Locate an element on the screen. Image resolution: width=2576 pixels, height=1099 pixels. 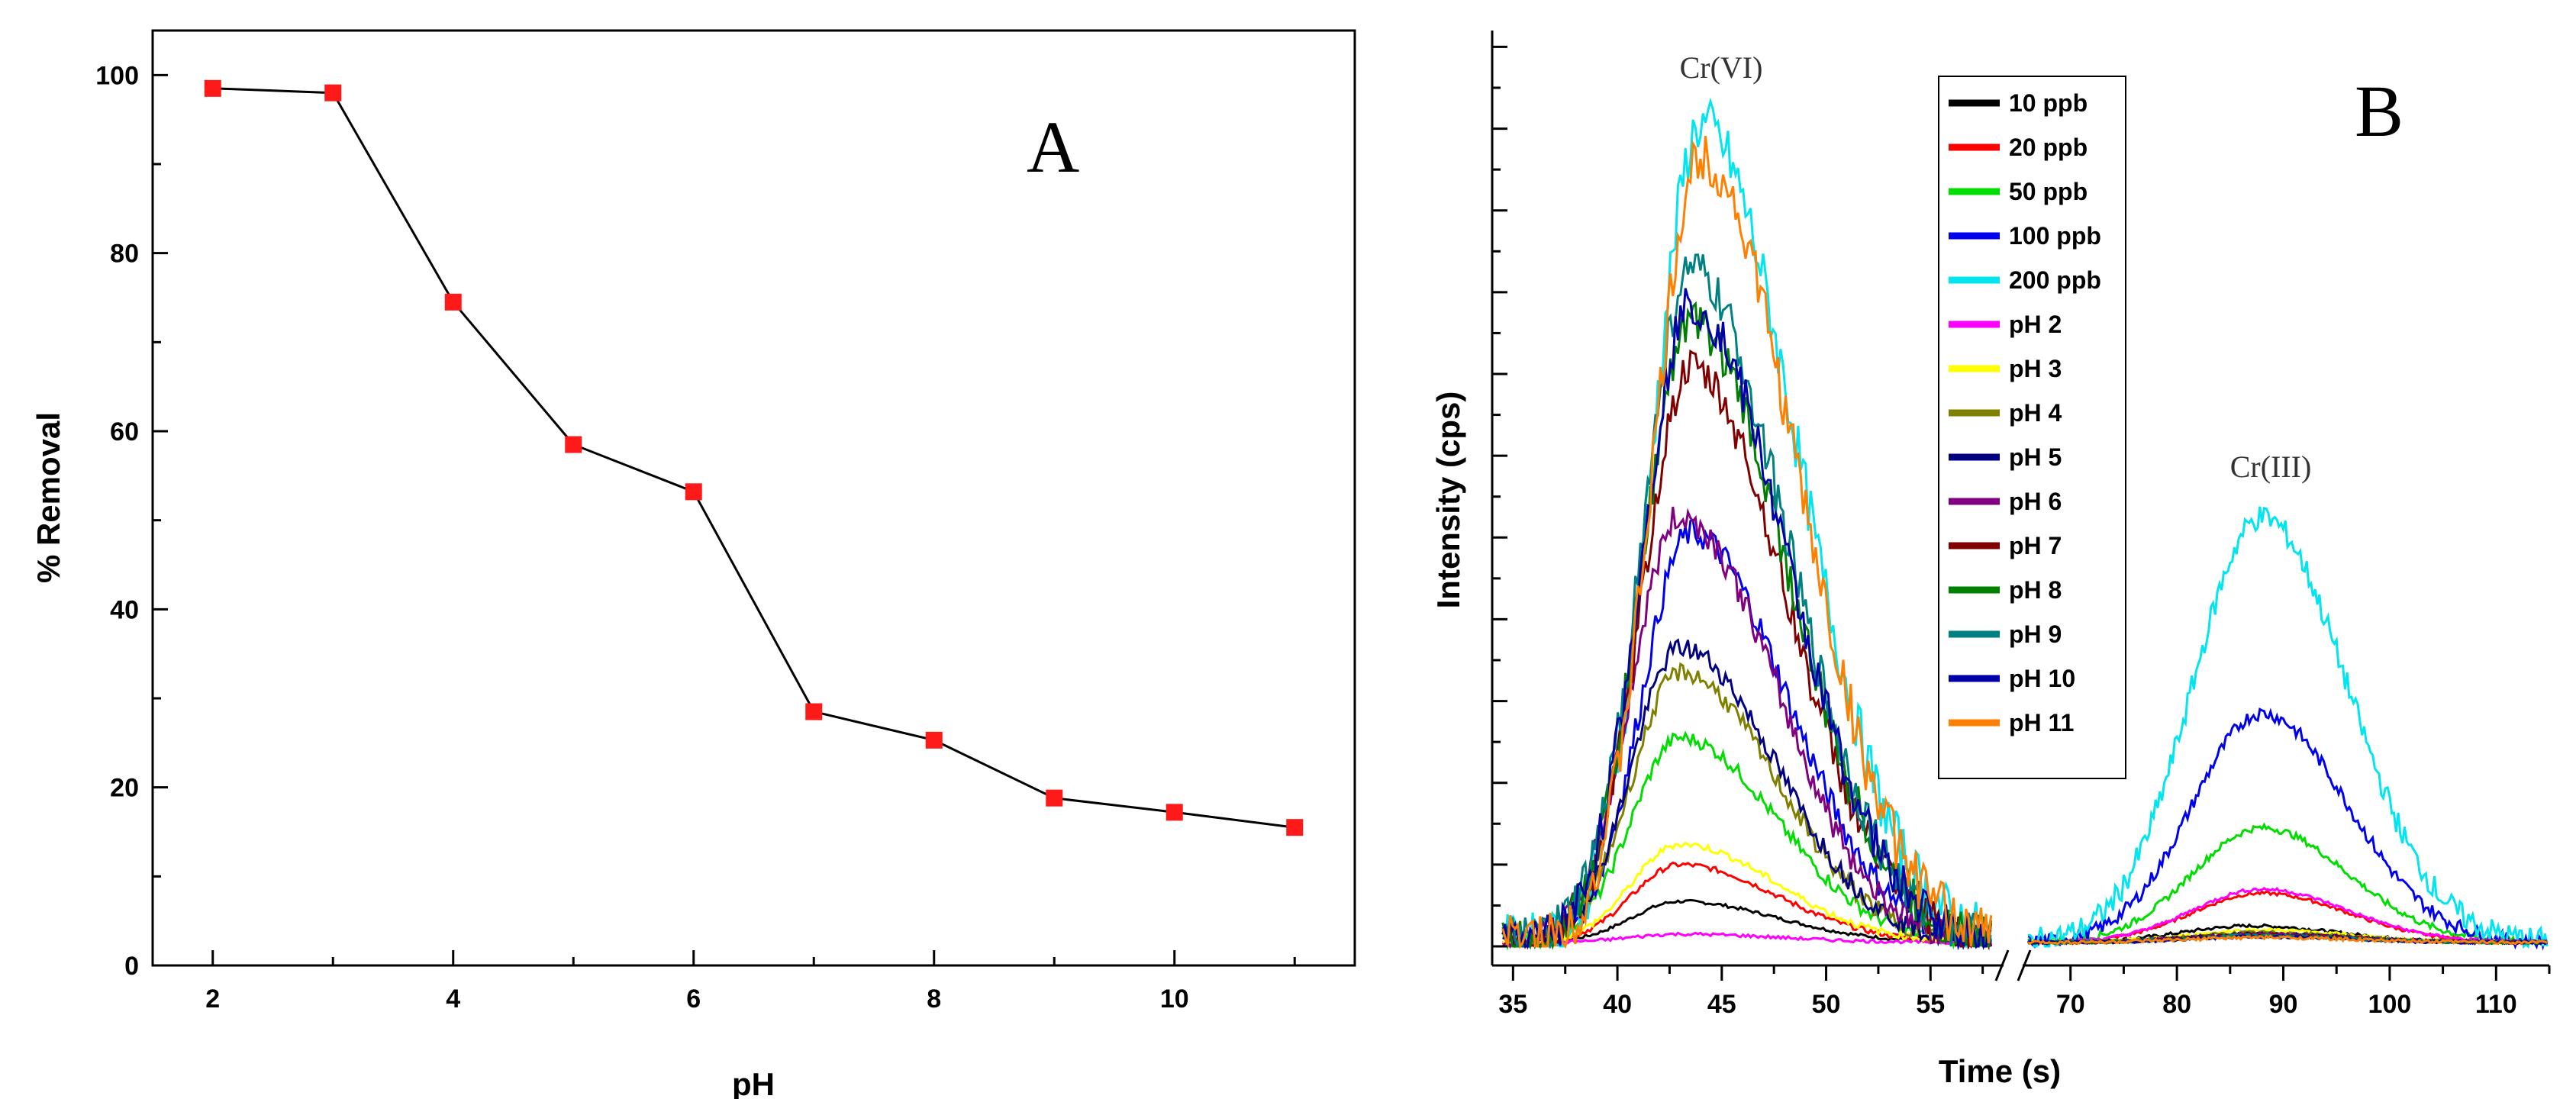
x-tick-label: 8 is located at coordinates (934, 999).